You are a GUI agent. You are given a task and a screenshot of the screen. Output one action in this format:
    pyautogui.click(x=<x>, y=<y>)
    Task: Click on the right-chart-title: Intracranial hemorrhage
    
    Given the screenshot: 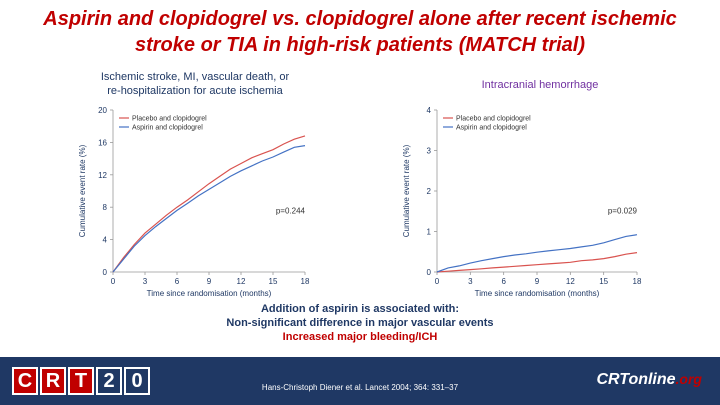 What is the action you would take?
    pyautogui.click(x=540, y=85)
    